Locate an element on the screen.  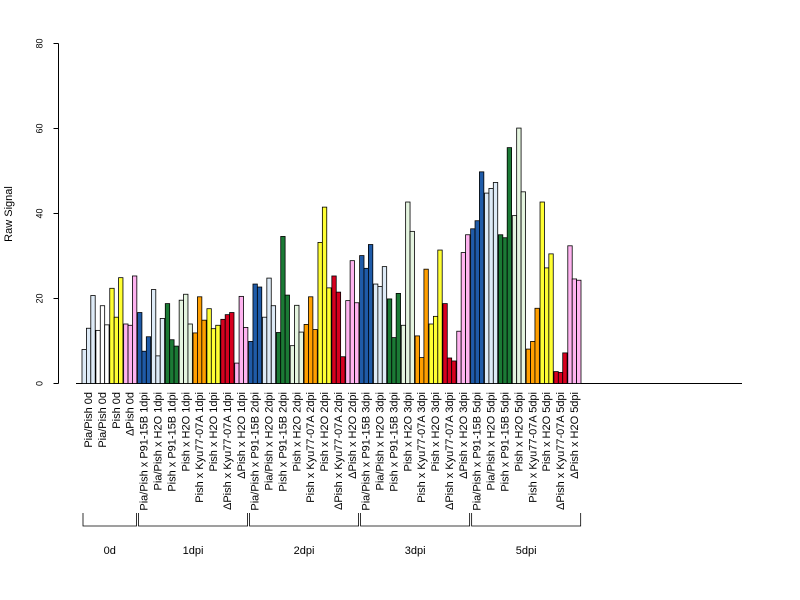
y-tick-label: 40 is located at coordinates (40, 213).